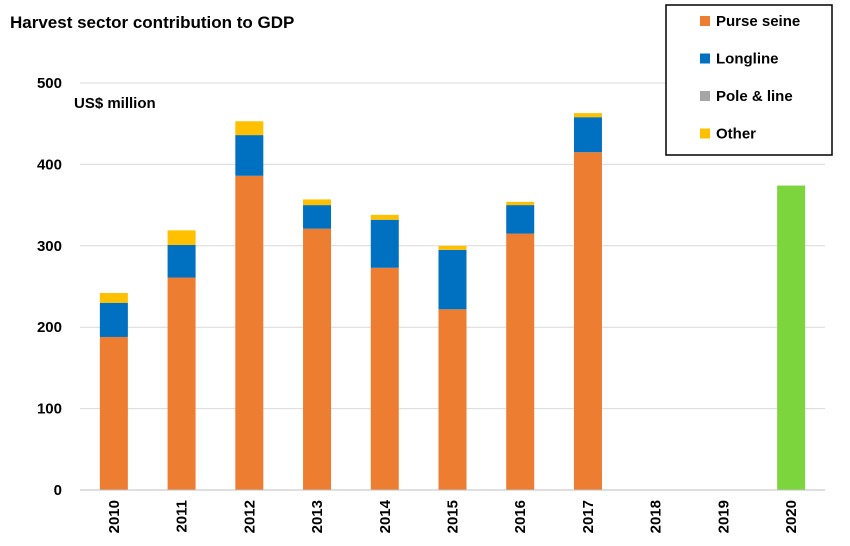  I want to click on x-tick-label: 2020, so click(791, 516).